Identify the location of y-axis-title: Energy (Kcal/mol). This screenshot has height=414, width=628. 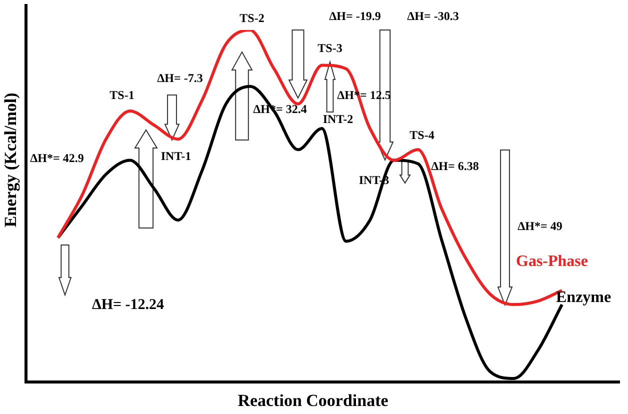
(10, 160).